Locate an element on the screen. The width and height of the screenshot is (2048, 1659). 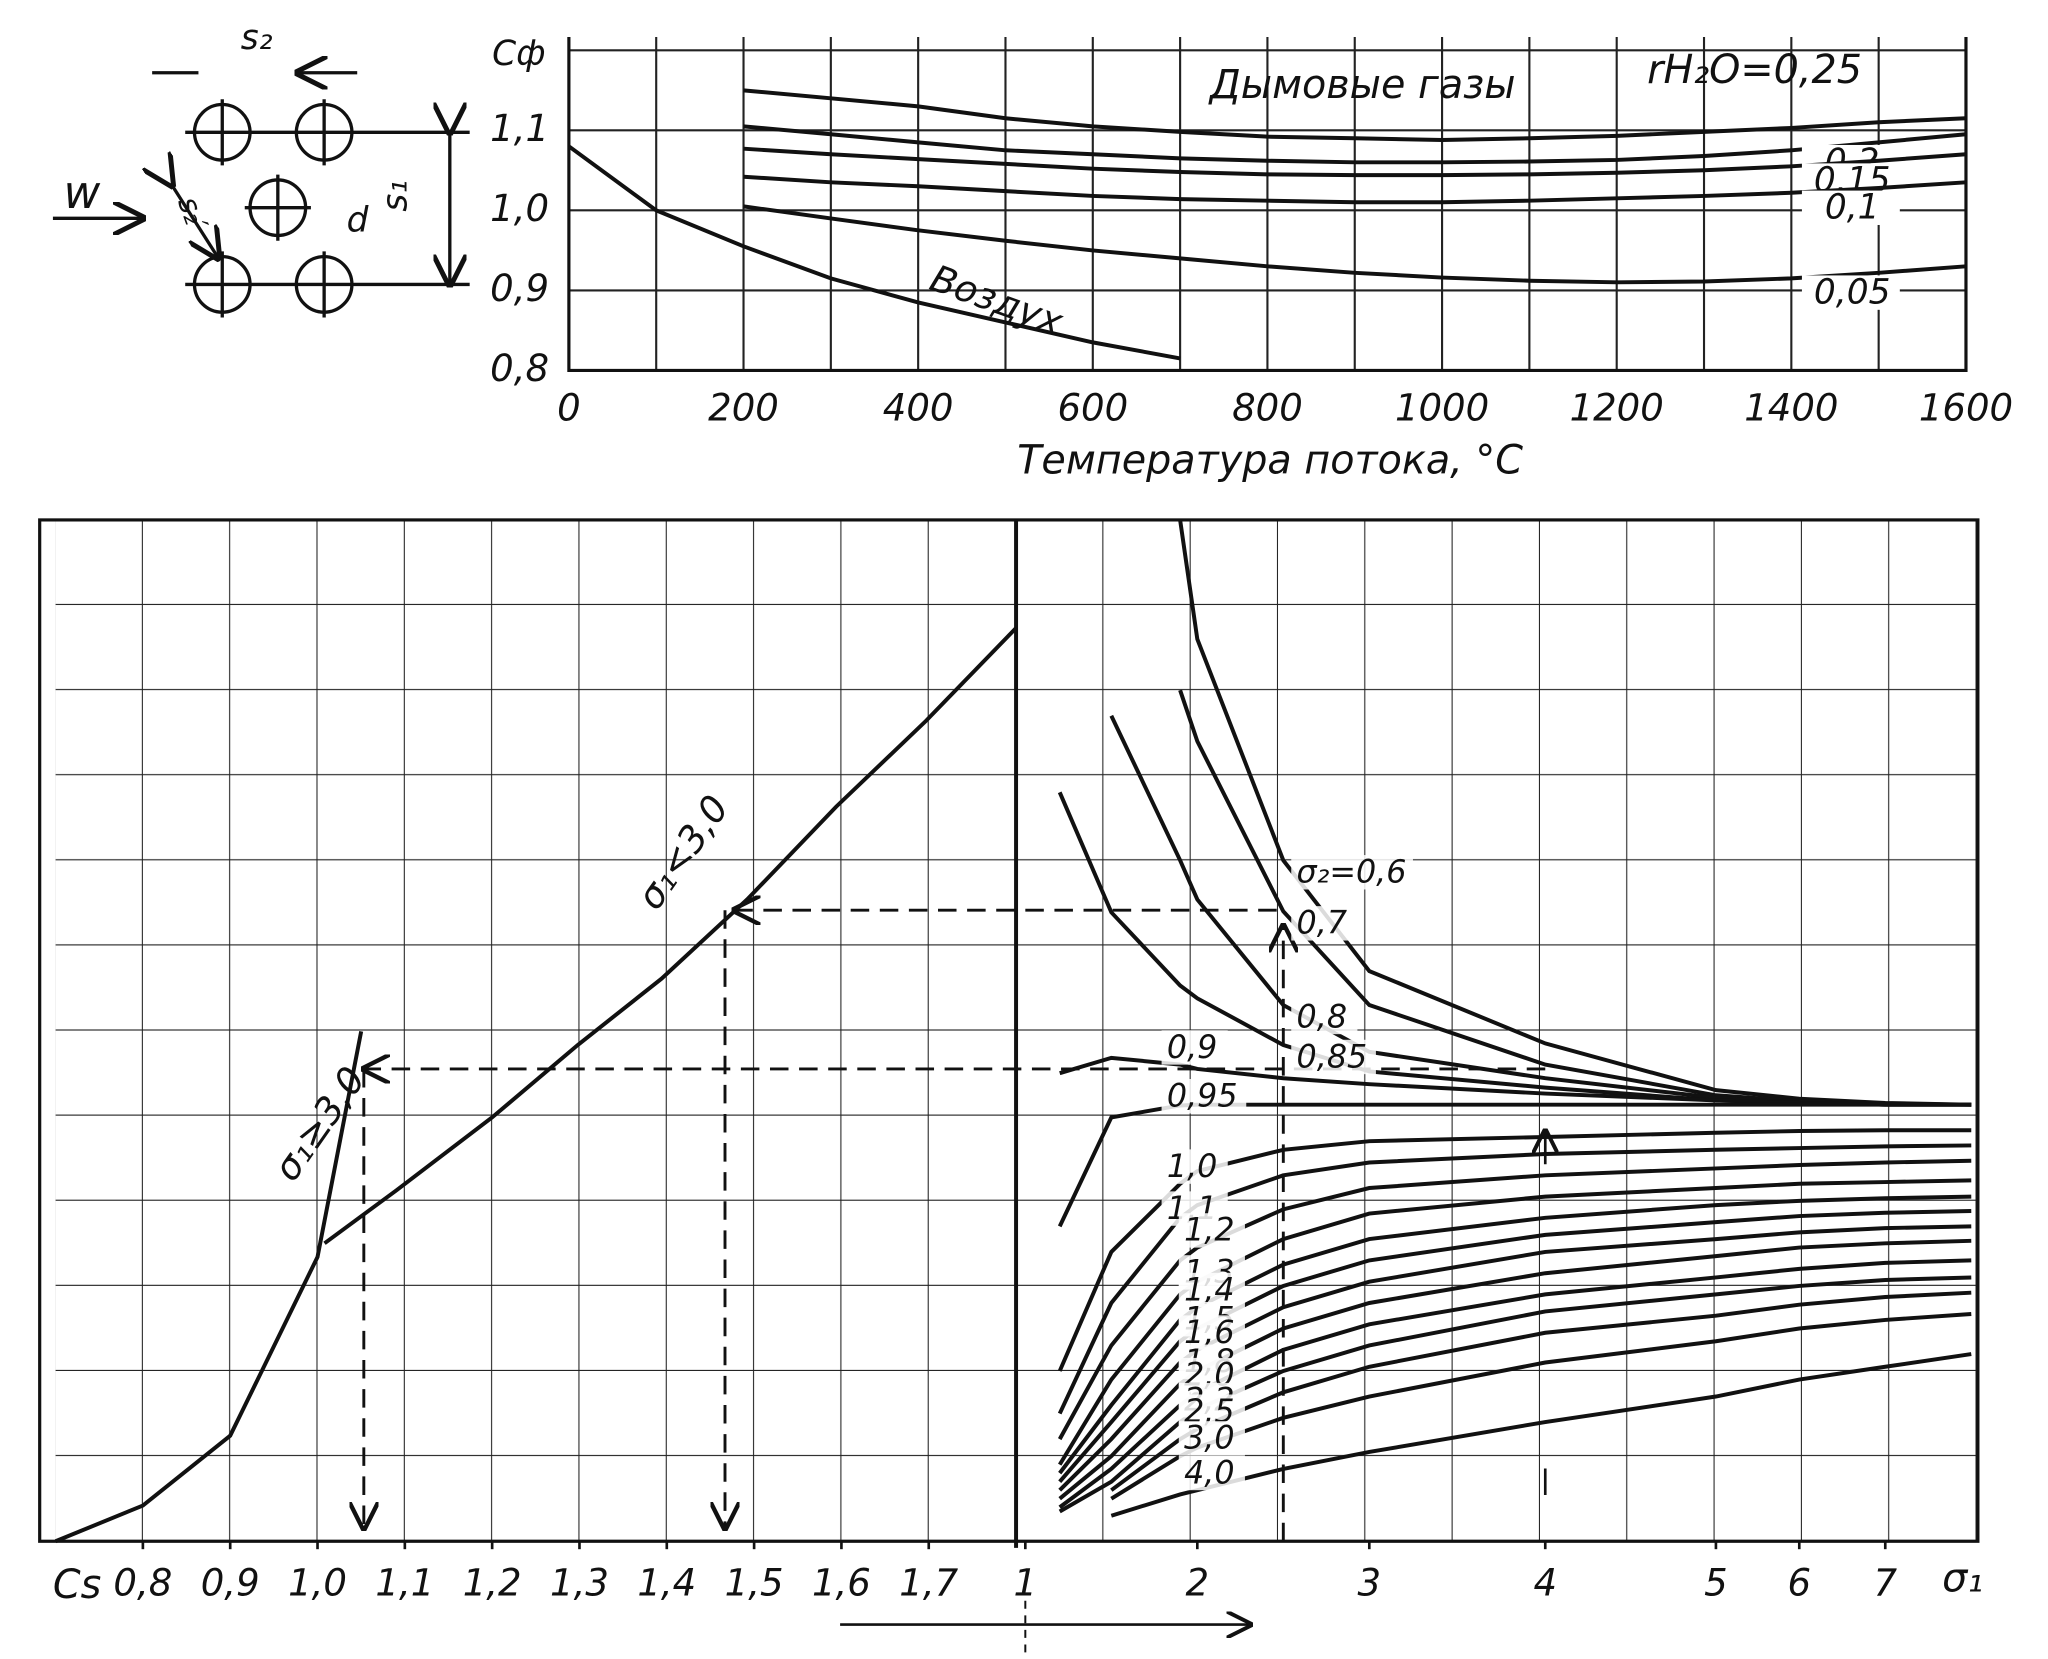
y-axis-title: Сф is located at coordinates (518, 54).